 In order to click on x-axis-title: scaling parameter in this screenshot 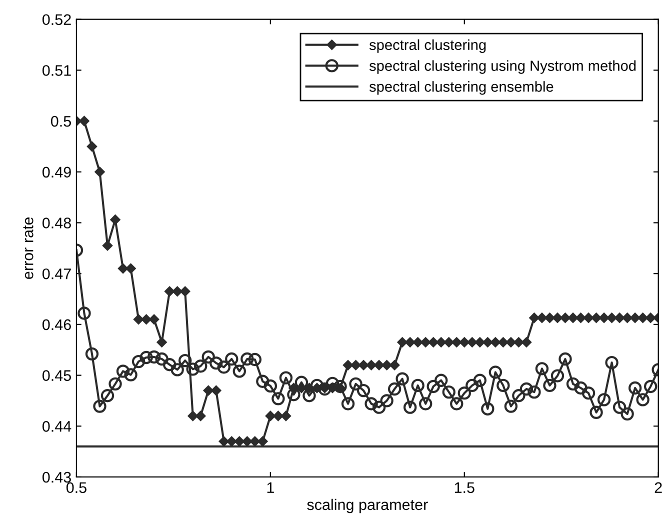, I will do `click(367, 506)`.